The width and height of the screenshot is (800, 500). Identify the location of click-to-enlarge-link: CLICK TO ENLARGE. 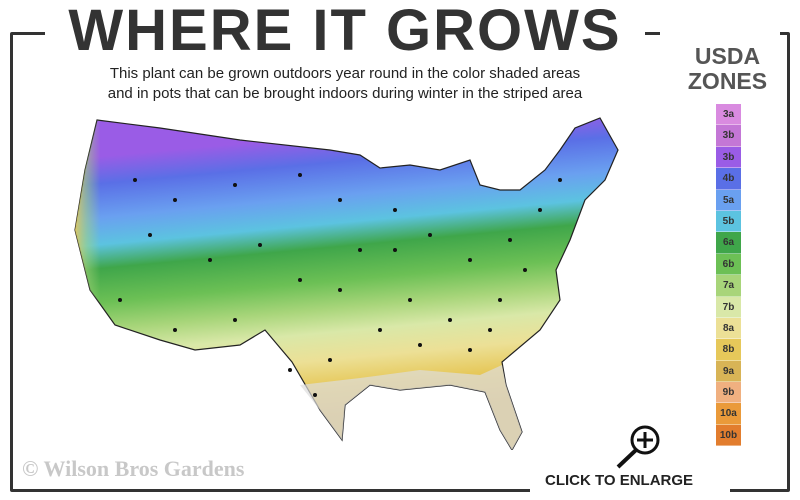
(619, 480).